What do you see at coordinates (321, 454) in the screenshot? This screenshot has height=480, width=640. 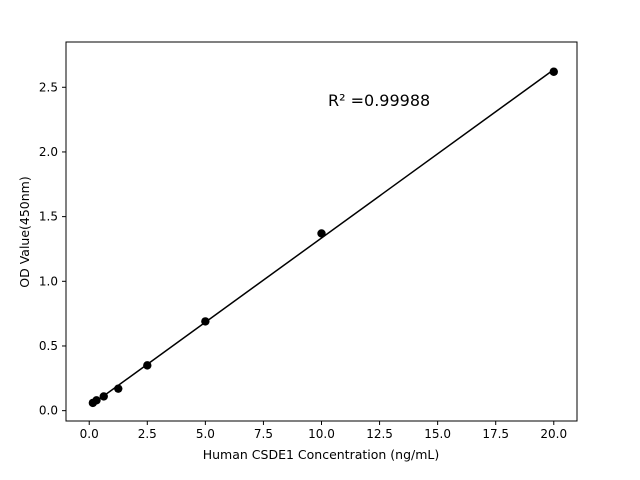 I see `x-axis-label: Human CSDE1 Concentration (ng/mL)` at bounding box center [321, 454].